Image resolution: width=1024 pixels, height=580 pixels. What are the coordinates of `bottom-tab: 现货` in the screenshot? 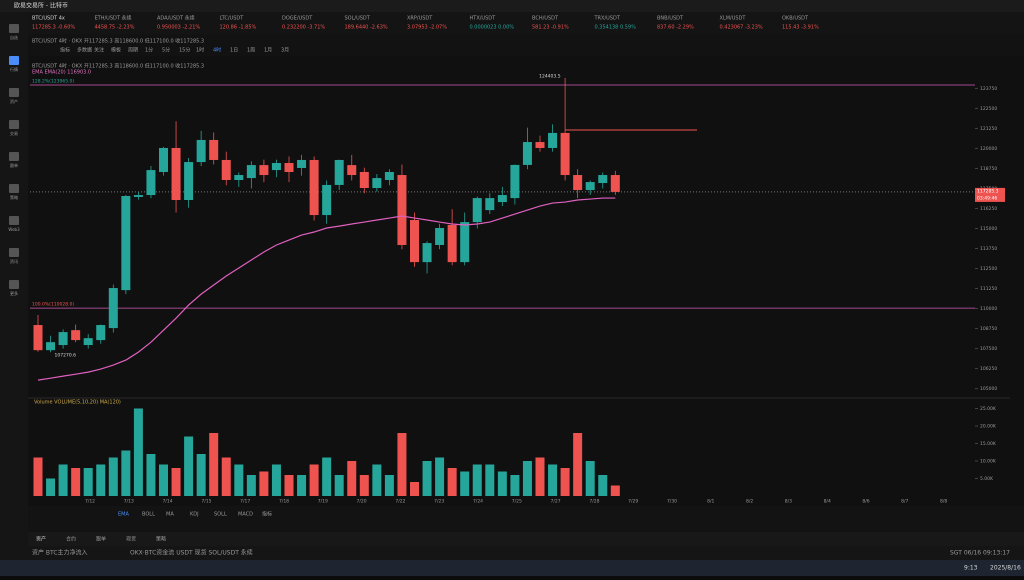 It's located at (131, 539).